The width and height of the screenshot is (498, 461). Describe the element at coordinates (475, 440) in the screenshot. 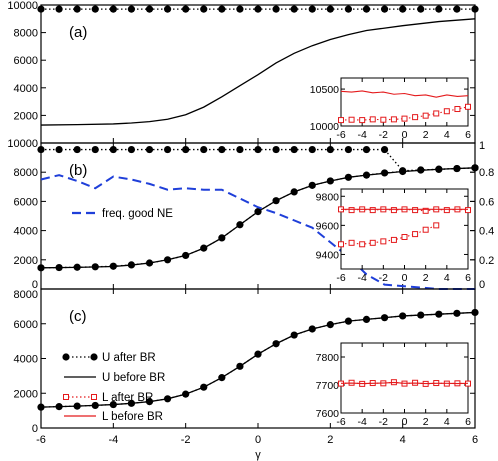

I see `panel-c-x-tick-label-6: 6` at that location.